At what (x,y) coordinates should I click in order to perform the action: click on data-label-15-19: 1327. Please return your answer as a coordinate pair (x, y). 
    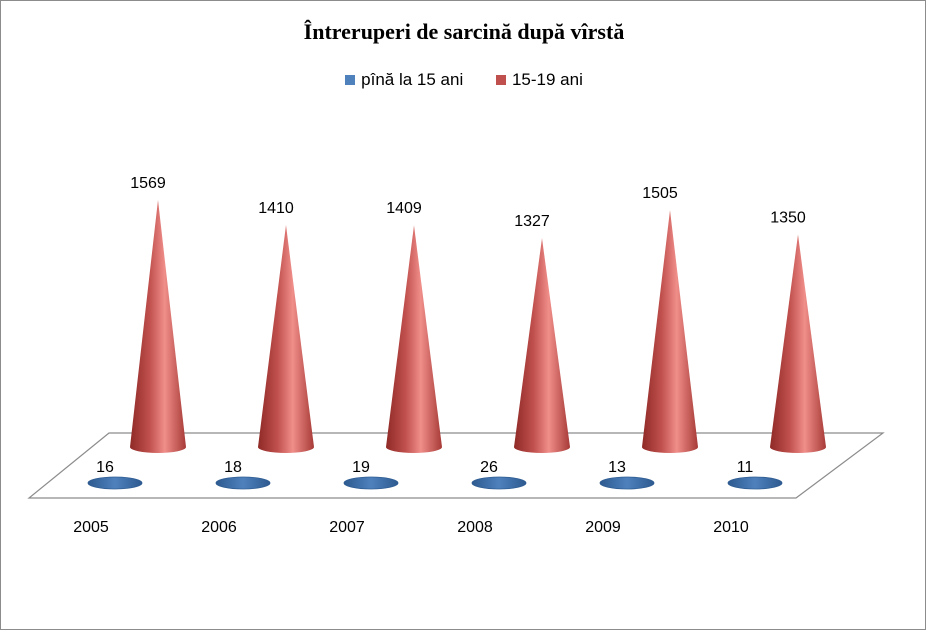
    Looking at the image, I should click on (532, 221).